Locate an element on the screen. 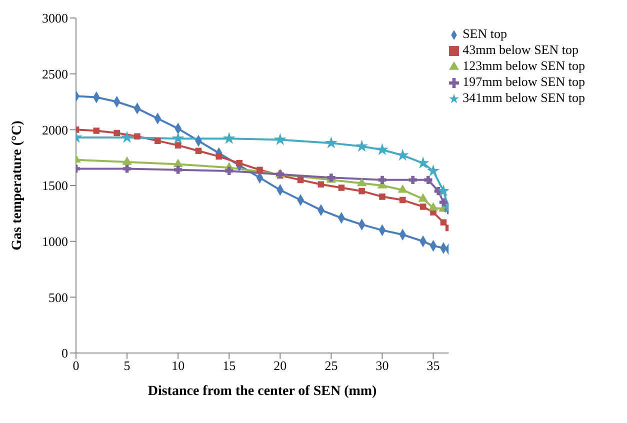 The width and height of the screenshot is (627, 423). x-tick-label: 15 is located at coordinates (229, 366).